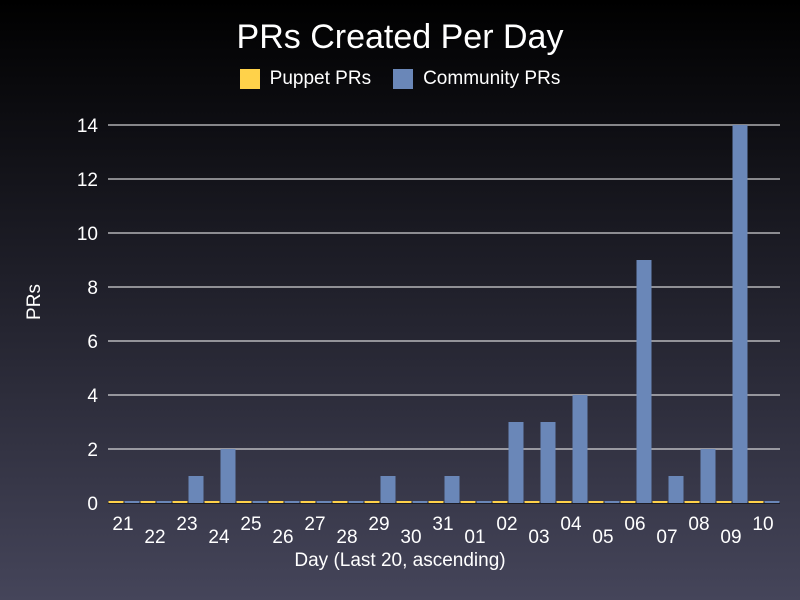  What do you see at coordinates (492, 78) in the screenshot?
I see `legend-label-community: Community PRs` at bounding box center [492, 78].